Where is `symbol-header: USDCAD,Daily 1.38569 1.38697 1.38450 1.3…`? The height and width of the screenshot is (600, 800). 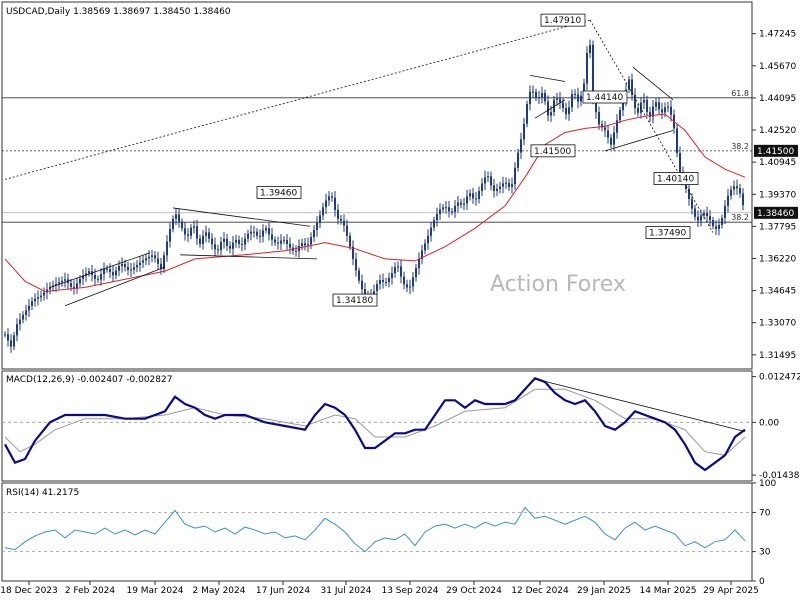 symbol-header: USDCAD,Daily 1.38569 1.38697 1.38450 1.3… is located at coordinates (118, 12).